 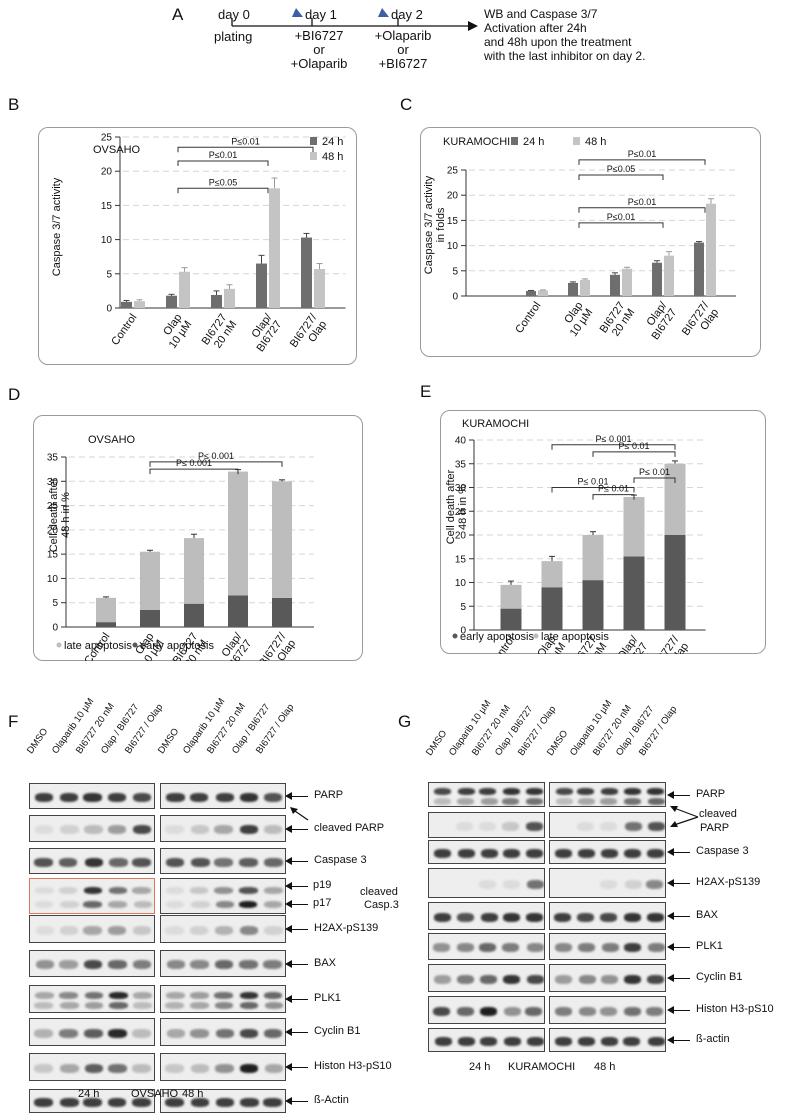 I want to click on blot-footer-cell: KURAMOCHI, so click(x=542, y=1067).